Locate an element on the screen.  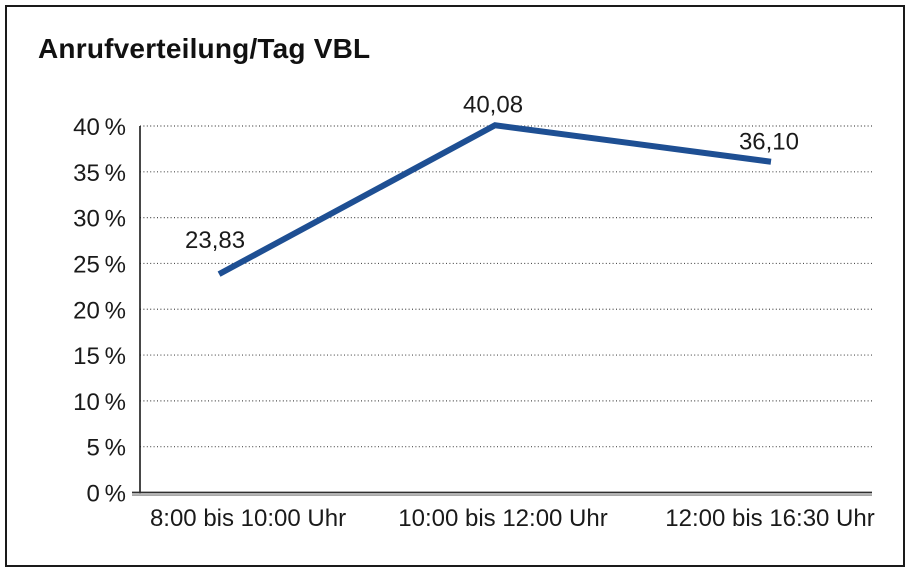
y-axis-tick-label: 40 % is located at coordinates (99, 127).